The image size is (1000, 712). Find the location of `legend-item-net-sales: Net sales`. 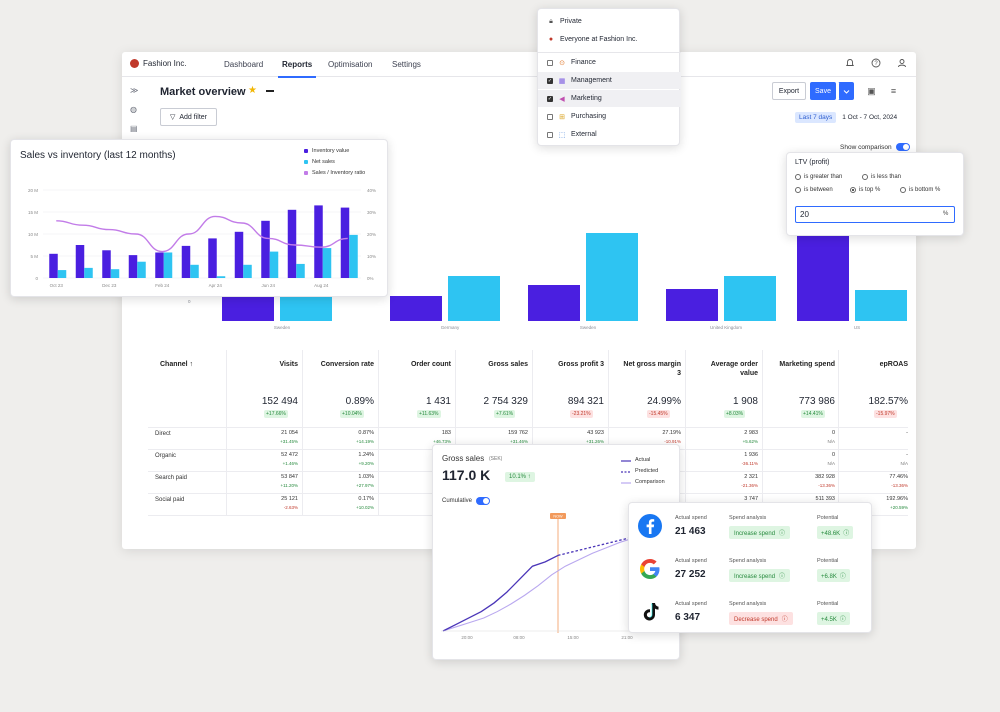

legend-item-net-sales: Net sales is located at coordinates (319, 162).